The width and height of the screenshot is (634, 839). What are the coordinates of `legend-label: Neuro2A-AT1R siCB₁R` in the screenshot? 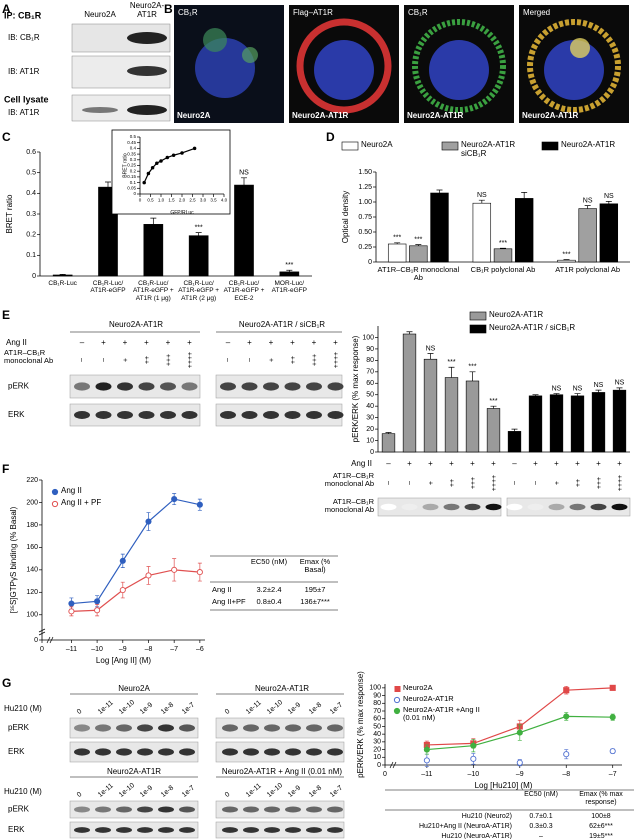 It's located at (488, 149).